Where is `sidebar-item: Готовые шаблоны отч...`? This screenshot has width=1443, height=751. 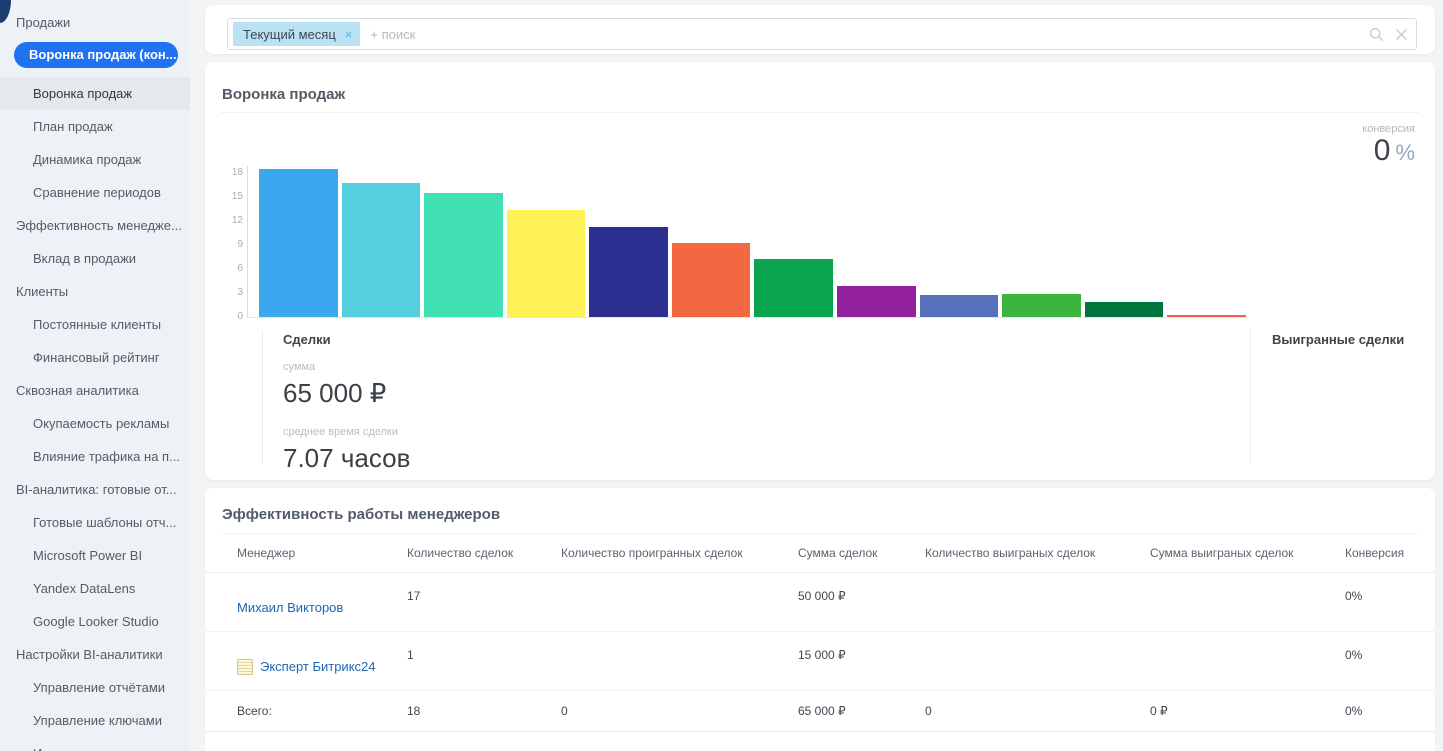 sidebar-item: Готовые шаблоны отч... is located at coordinates (105, 522).